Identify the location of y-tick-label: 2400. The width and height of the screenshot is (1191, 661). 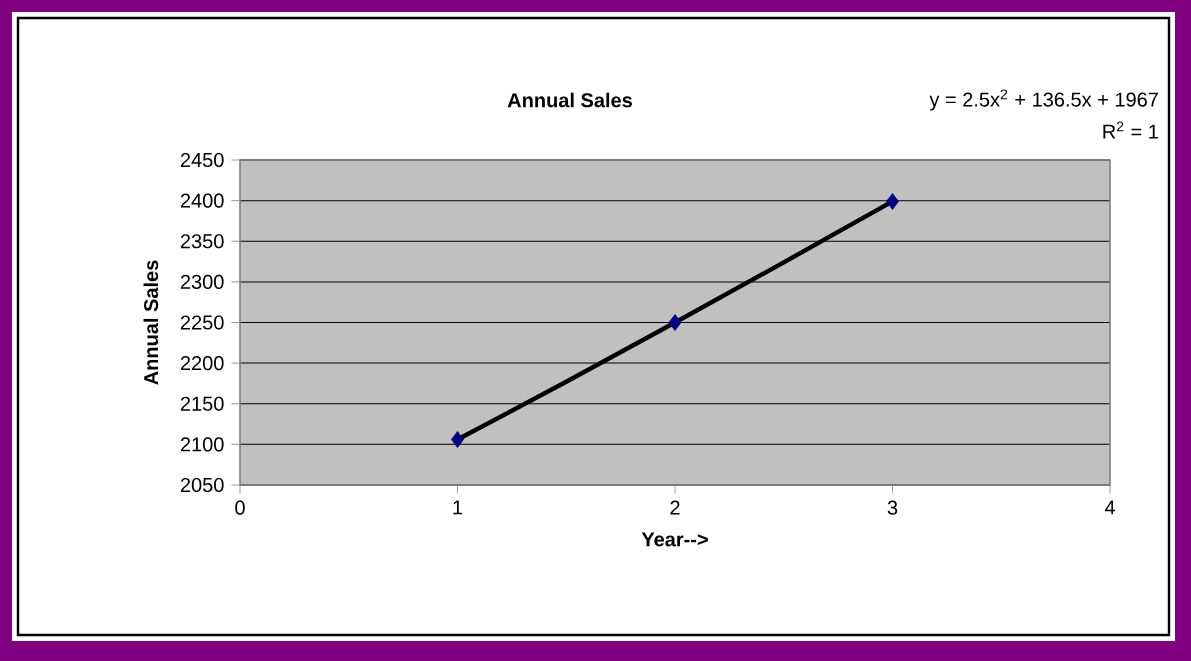
(202, 200).